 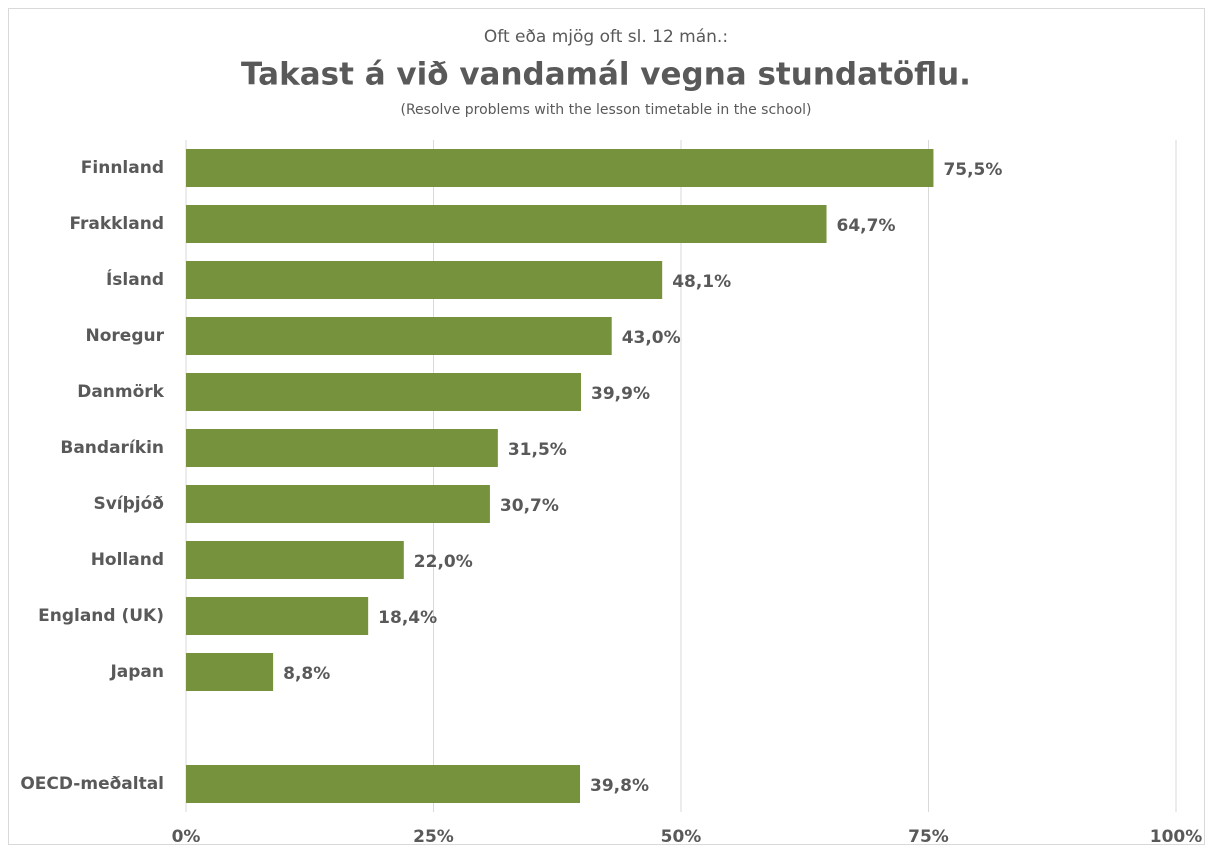 I want to click on x-tick-label: 0%, so click(x=186, y=837).